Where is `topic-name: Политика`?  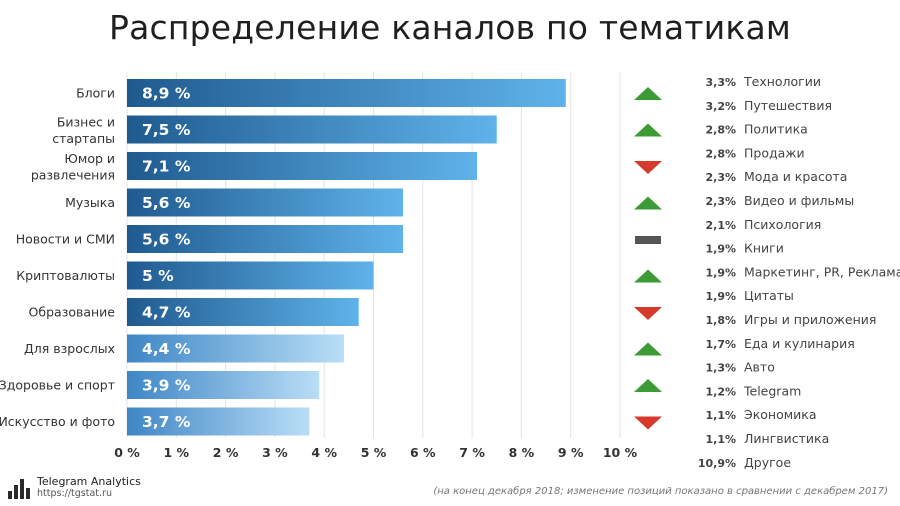
topic-name: Политика is located at coordinates (776, 129).